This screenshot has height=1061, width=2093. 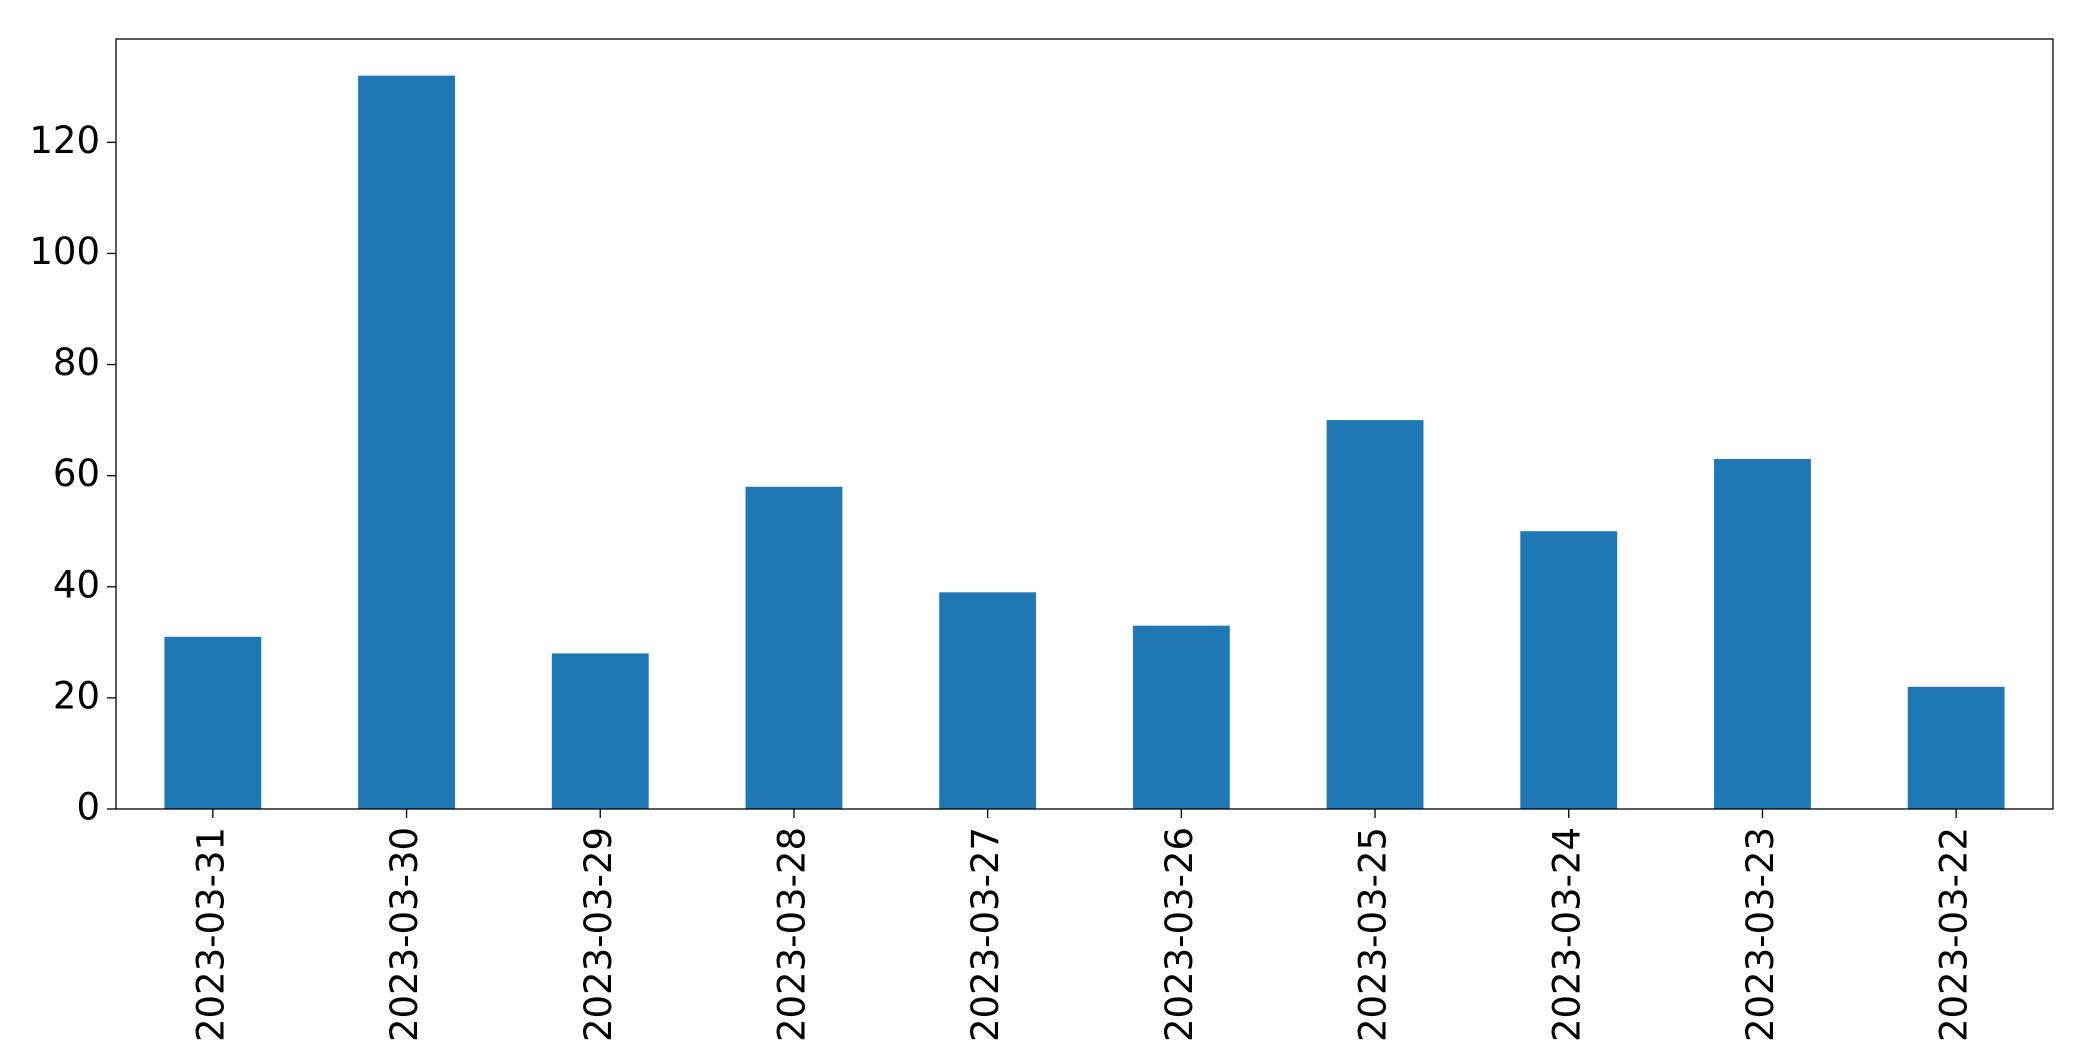 What do you see at coordinates (404, 934) in the screenshot?
I see `x-tick-label: 2023-03-30` at bounding box center [404, 934].